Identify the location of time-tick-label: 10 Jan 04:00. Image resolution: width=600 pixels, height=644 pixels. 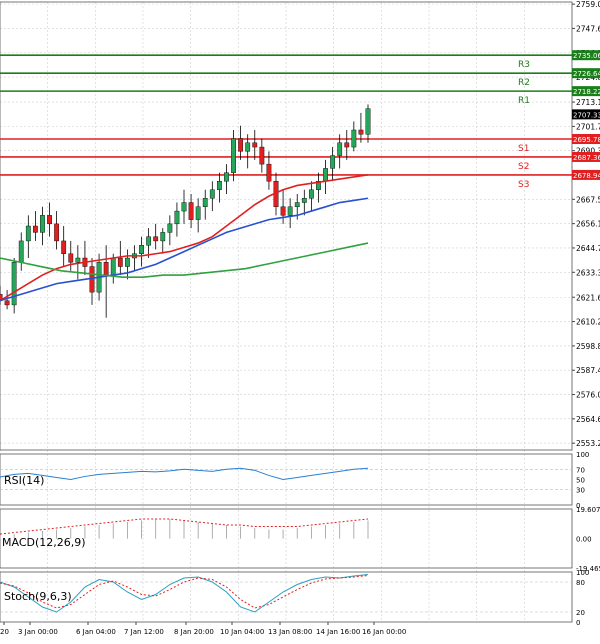
(242, 632).